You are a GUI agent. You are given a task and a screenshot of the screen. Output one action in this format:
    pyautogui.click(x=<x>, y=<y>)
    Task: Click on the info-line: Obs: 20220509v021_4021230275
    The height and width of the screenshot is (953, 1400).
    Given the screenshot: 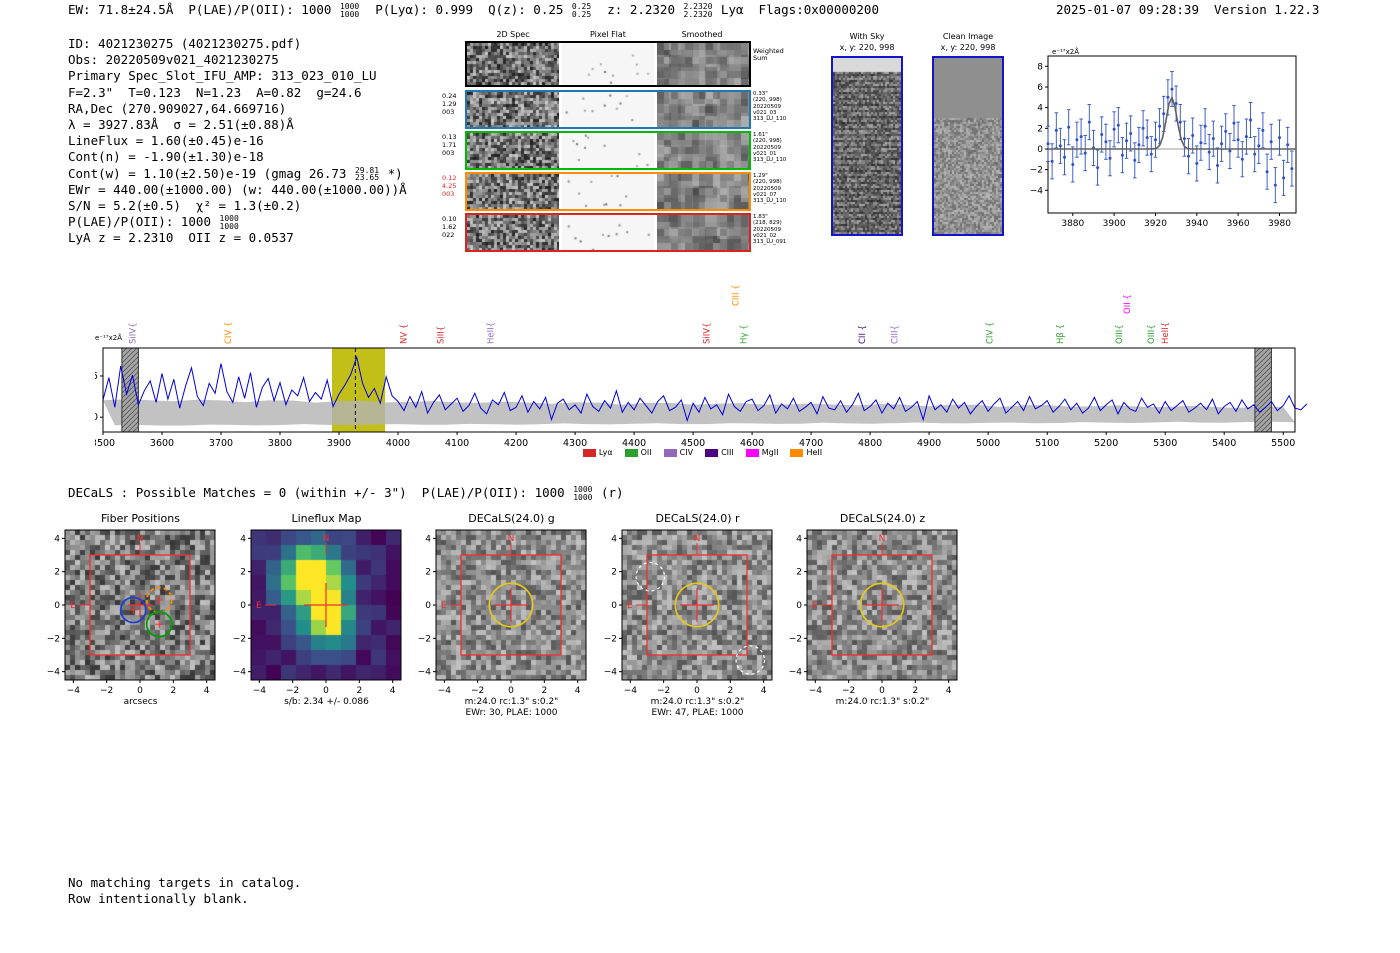 What is the action you would take?
    pyautogui.click(x=173, y=60)
    